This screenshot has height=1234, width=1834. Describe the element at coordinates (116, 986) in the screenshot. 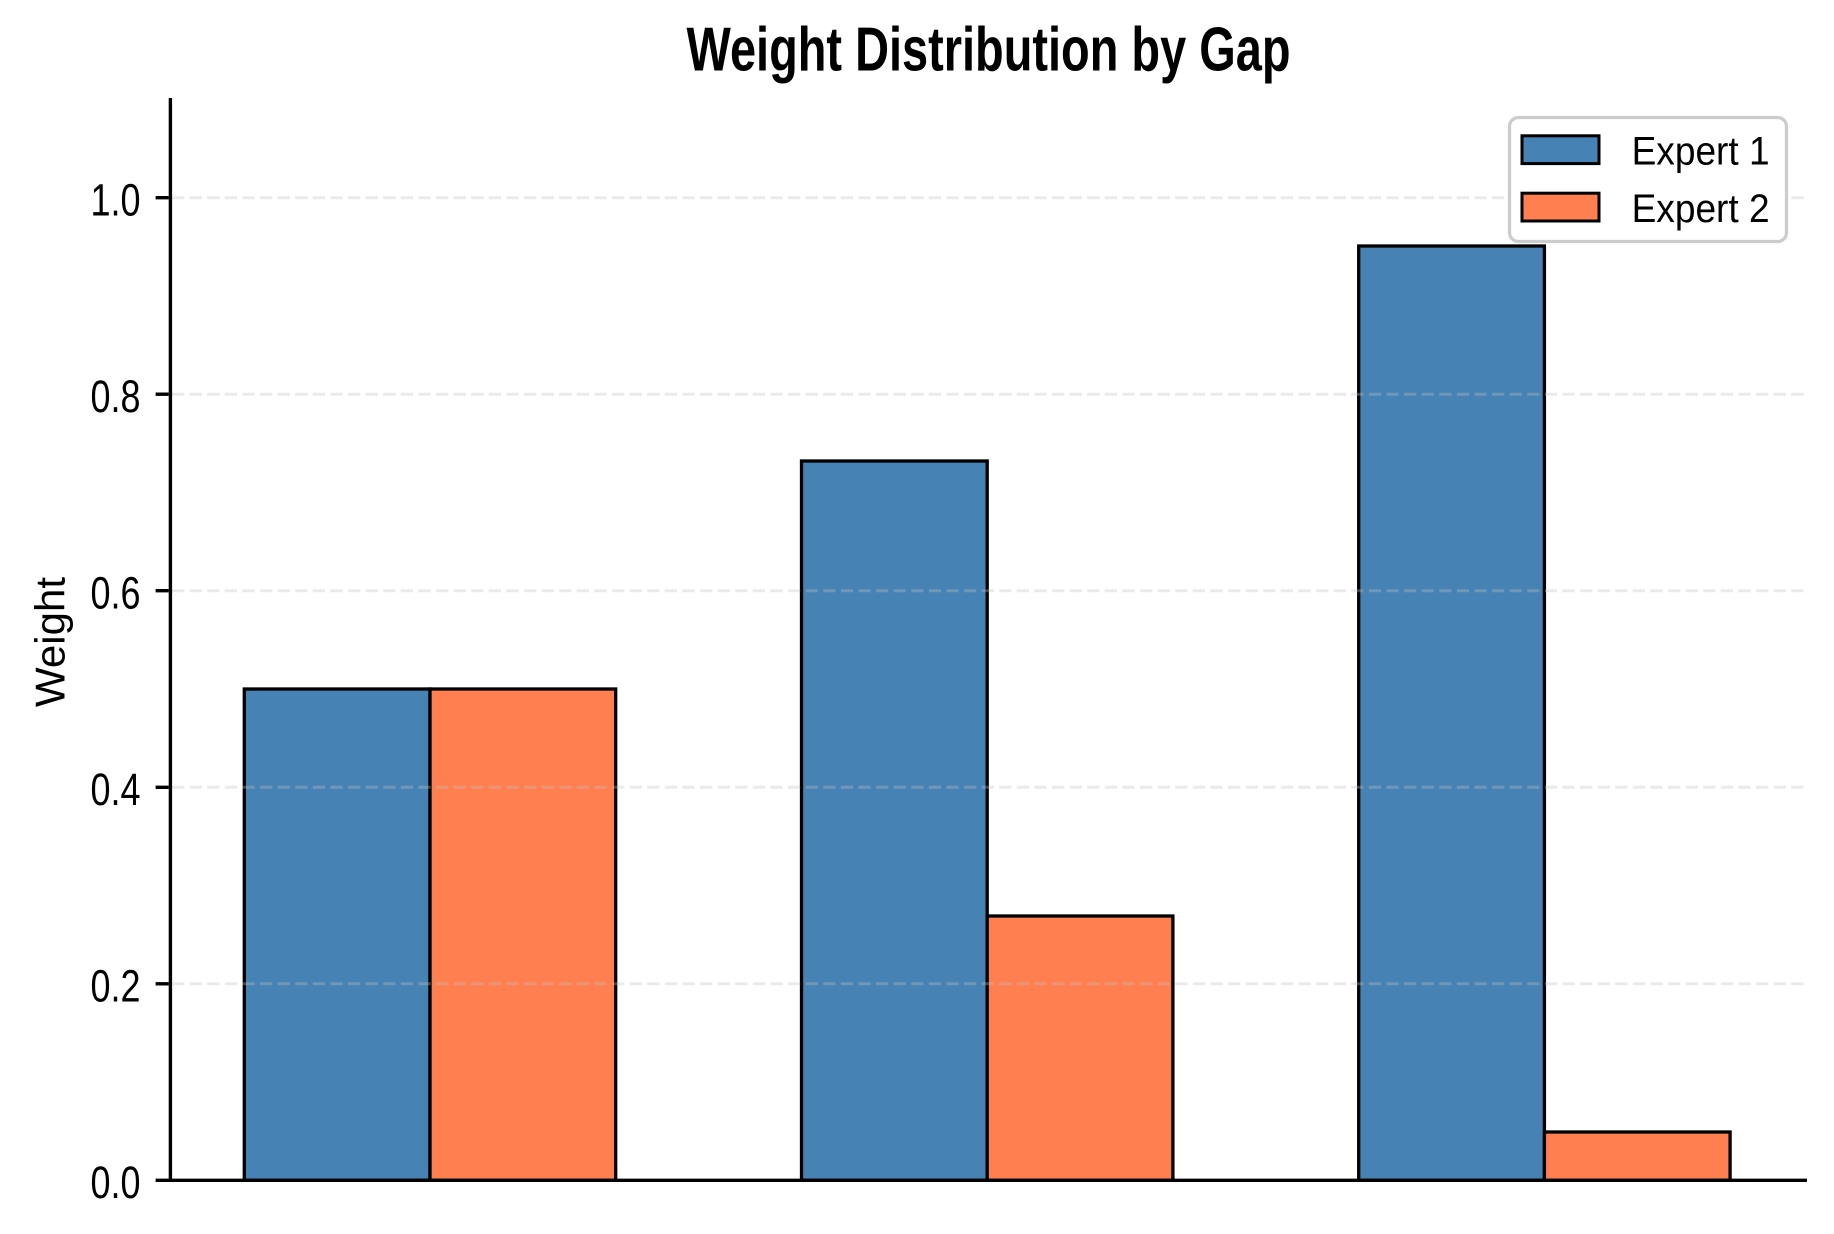

I see `svg-text: 0.2` at that location.